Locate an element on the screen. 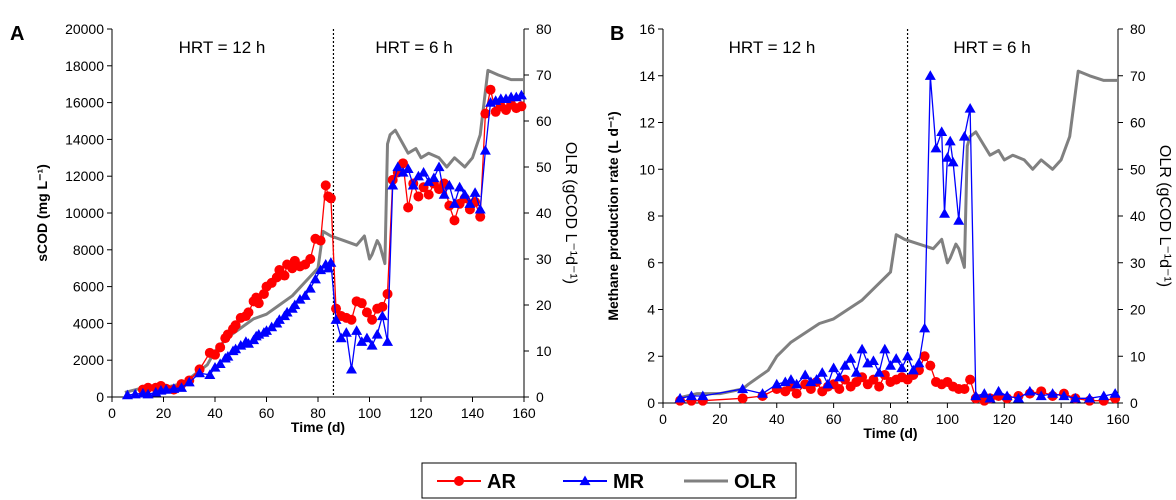 Image resolution: width=1176 pixels, height=500 pixels. y-tick-label: 16 is located at coordinates (647, 29).